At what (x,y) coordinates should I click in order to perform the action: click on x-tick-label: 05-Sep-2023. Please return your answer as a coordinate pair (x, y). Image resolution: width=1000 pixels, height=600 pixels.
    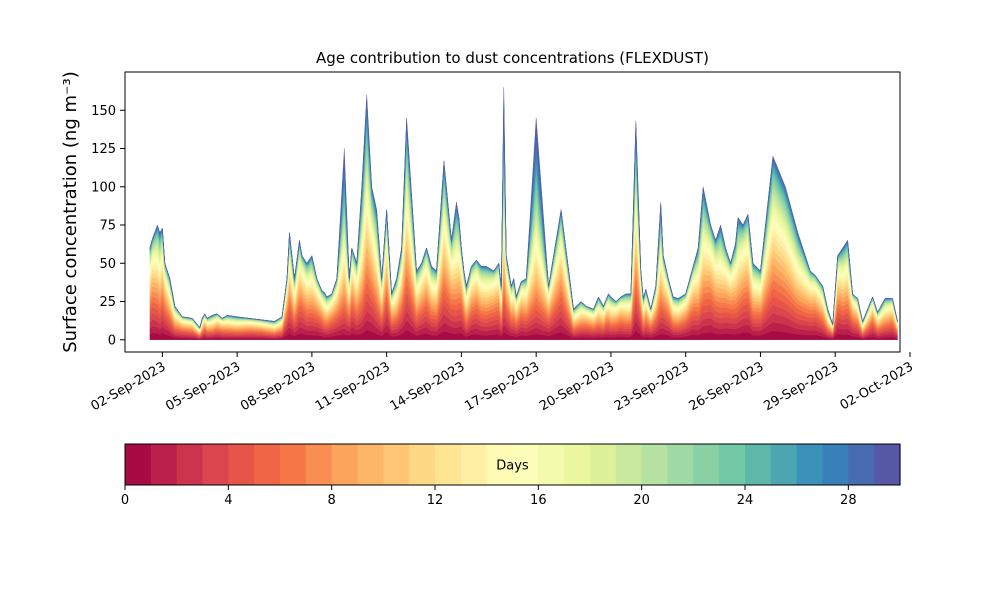
    Looking at the image, I should click on (203, 386).